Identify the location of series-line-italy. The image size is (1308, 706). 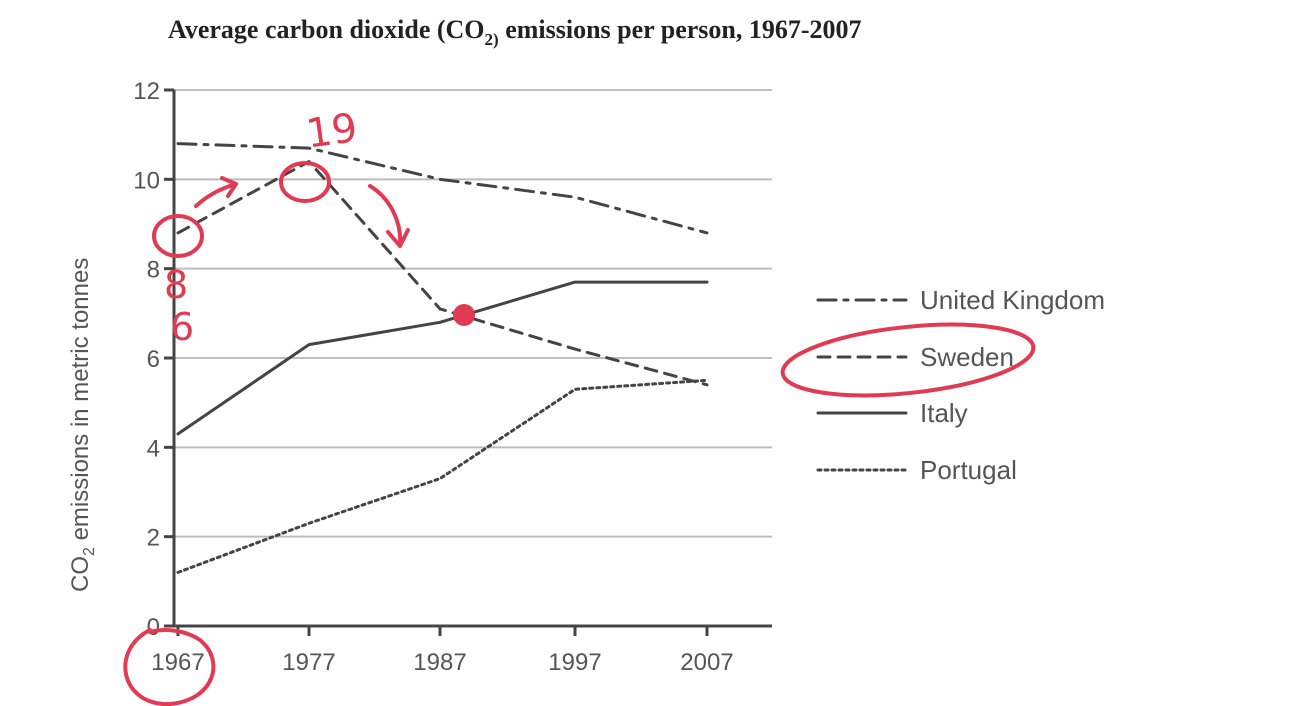
(442, 358).